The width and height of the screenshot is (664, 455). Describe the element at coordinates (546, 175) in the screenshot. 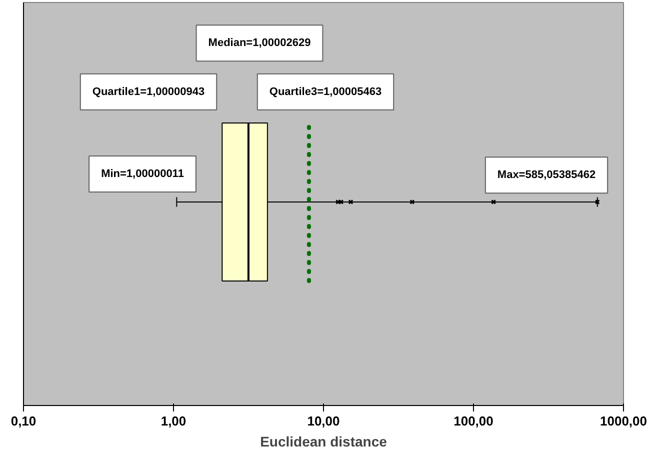

I see `annotation: Max=585,05385462` at that location.